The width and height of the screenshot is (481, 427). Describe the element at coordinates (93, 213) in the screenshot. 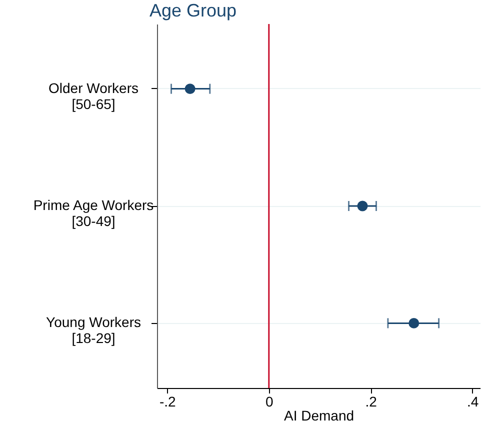

I see `y-tick-label: Prime Age Workers [30-49]` at that location.